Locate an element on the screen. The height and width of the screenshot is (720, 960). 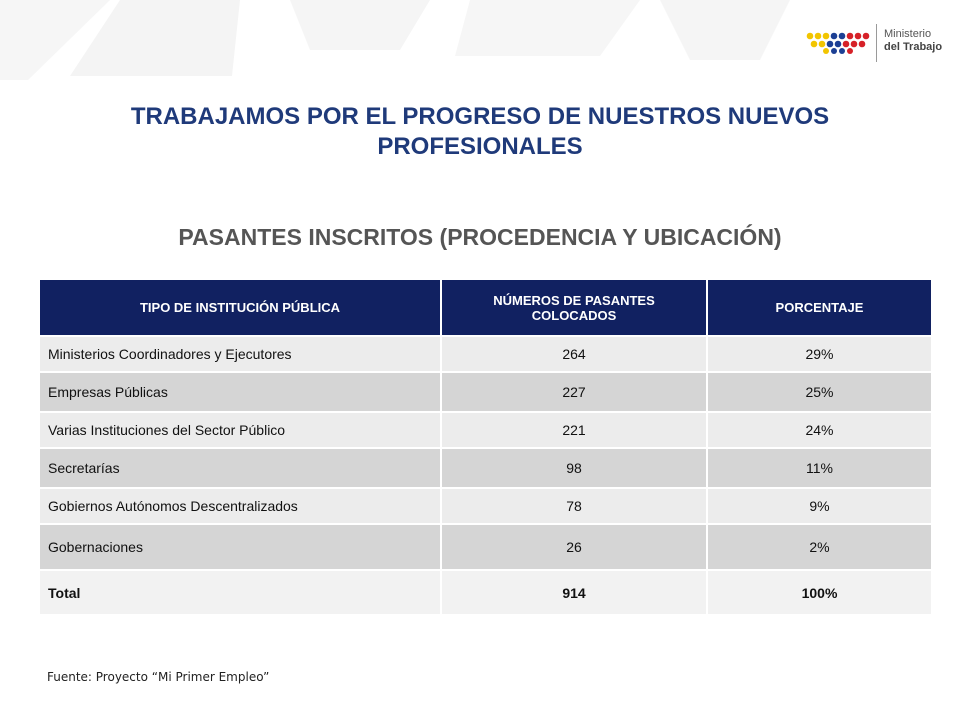
cell-percent: 2% is located at coordinates (819, 546).